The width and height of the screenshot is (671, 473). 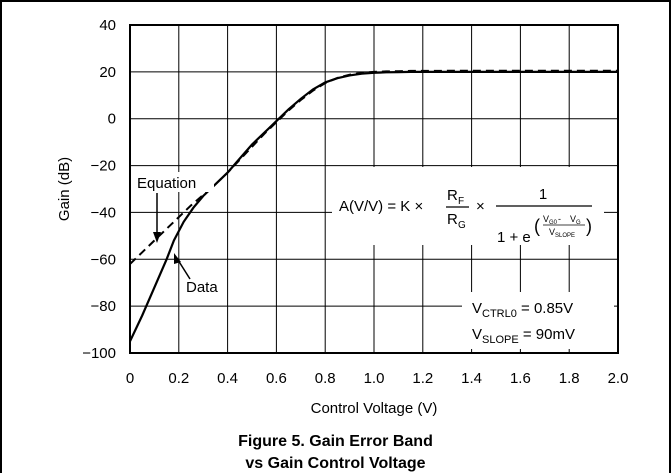 I want to click on x-axis-label: Control Voltage (V), so click(x=374, y=408).